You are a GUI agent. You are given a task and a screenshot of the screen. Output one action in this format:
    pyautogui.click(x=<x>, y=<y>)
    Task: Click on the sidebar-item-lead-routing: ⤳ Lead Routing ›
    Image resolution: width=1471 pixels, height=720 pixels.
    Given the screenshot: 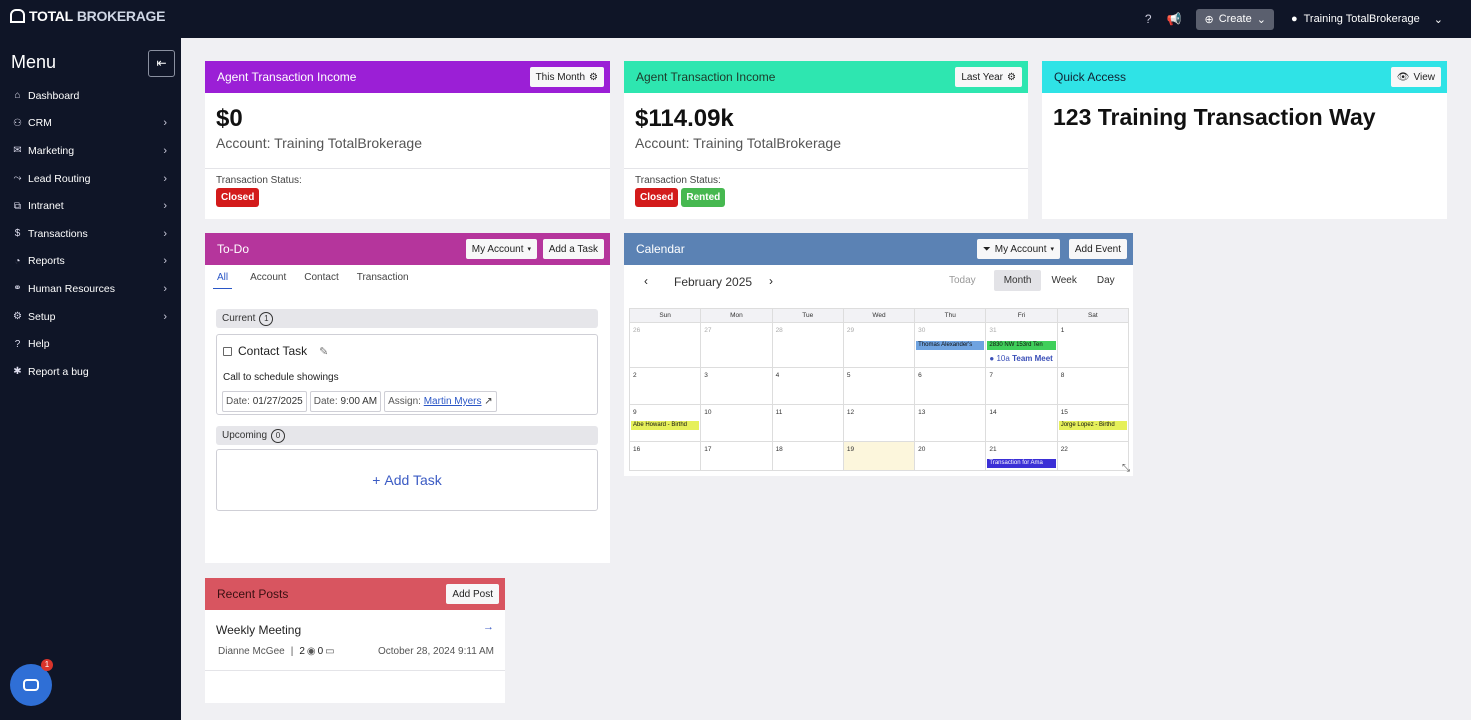 What is the action you would take?
    pyautogui.click(x=90, y=179)
    